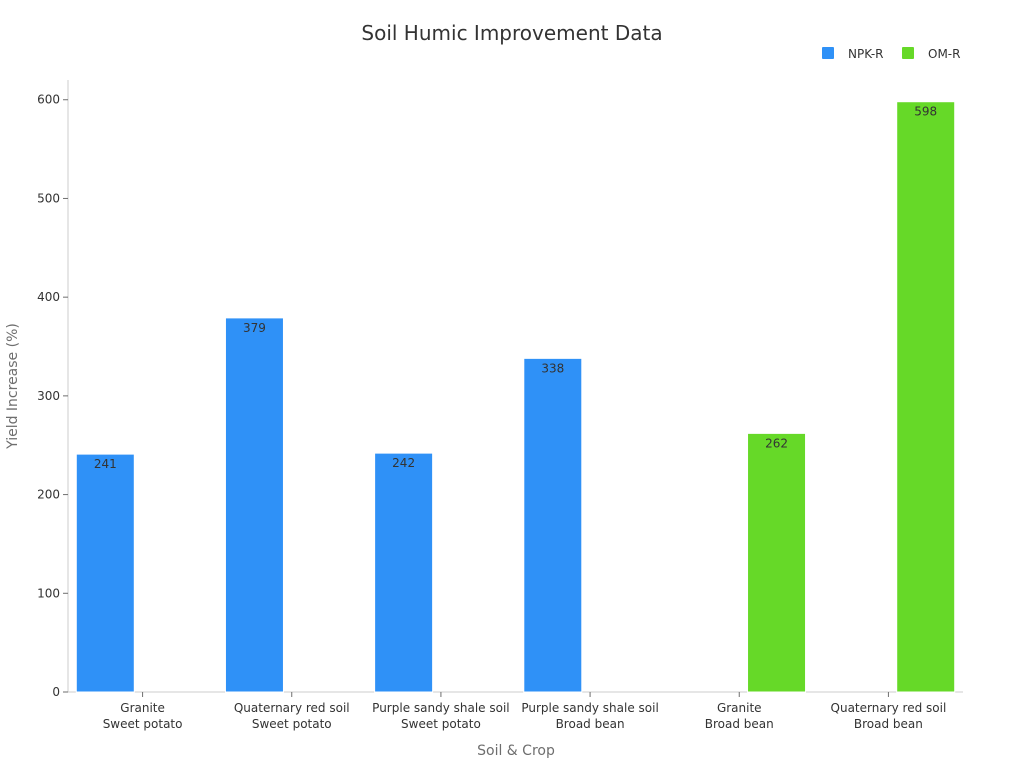 The image size is (1024, 768). Describe the element at coordinates (511, 33) in the screenshot. I see `chart-title: Soil Humic Improvement Data` at that location.